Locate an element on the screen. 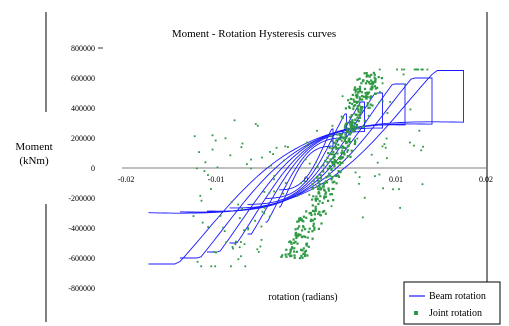 This screenshot has width=509, height=326. x-tick-label: 0.01 is located at coordinates (396, 179).